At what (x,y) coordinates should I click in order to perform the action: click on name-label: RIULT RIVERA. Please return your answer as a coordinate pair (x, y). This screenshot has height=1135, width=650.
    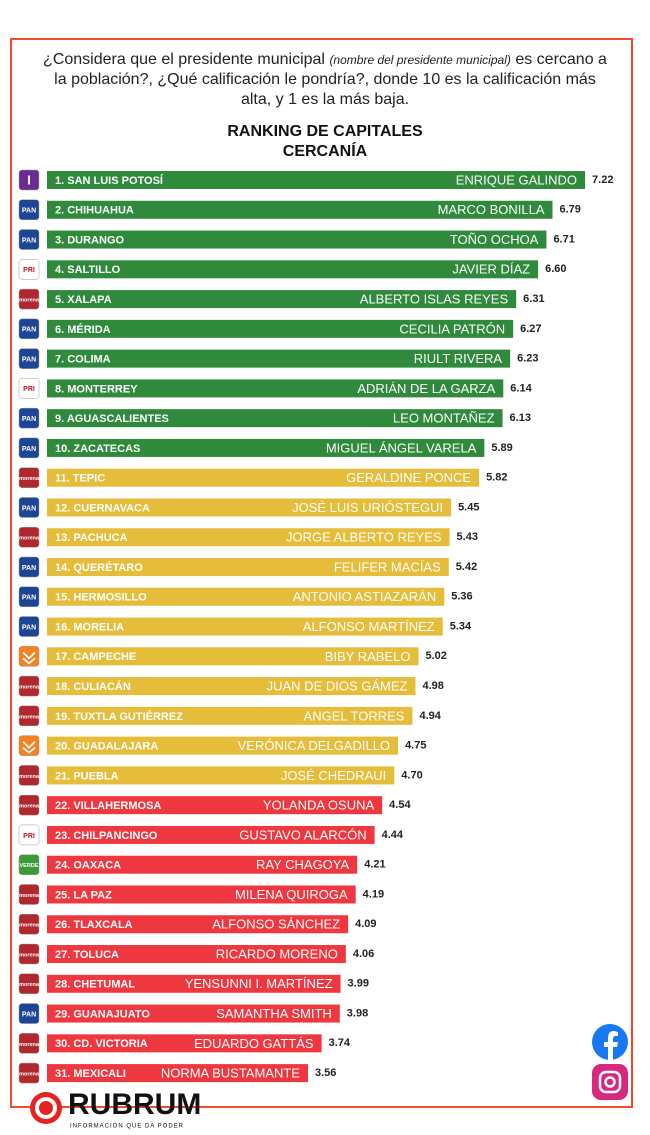
    Looking at the image, I should click on (458, 358).